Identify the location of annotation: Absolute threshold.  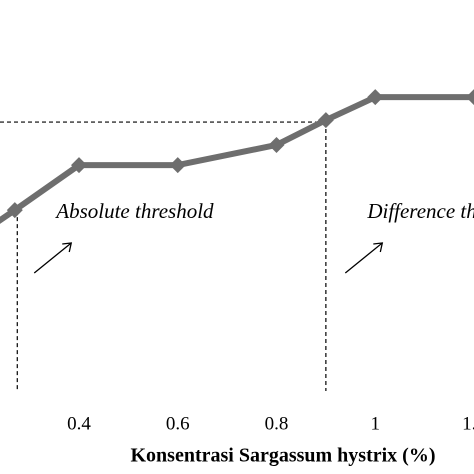
(134, 211).